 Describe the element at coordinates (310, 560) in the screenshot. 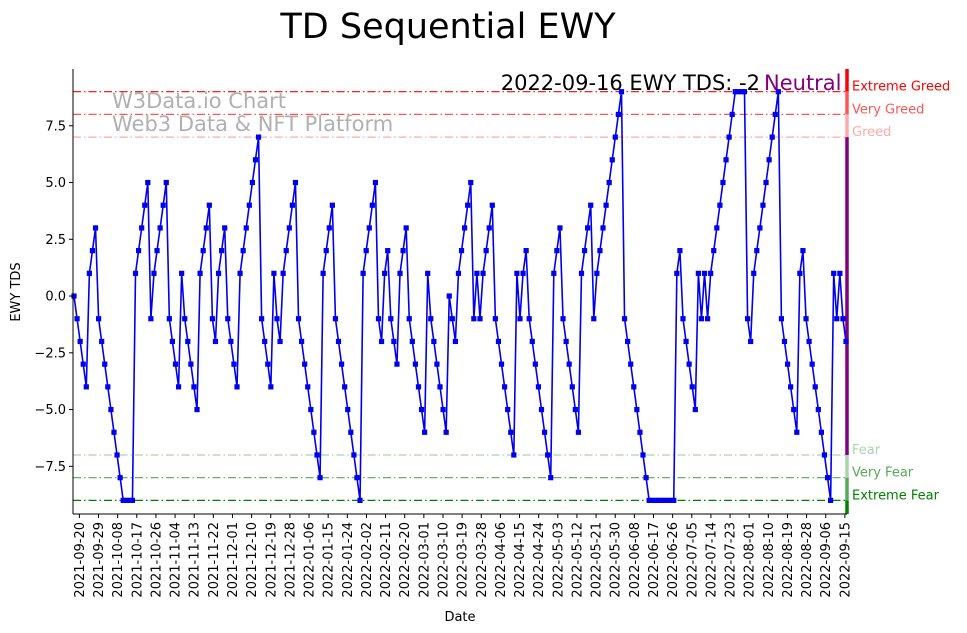

I see `x-tick-label: 2022-01-06` at that location.